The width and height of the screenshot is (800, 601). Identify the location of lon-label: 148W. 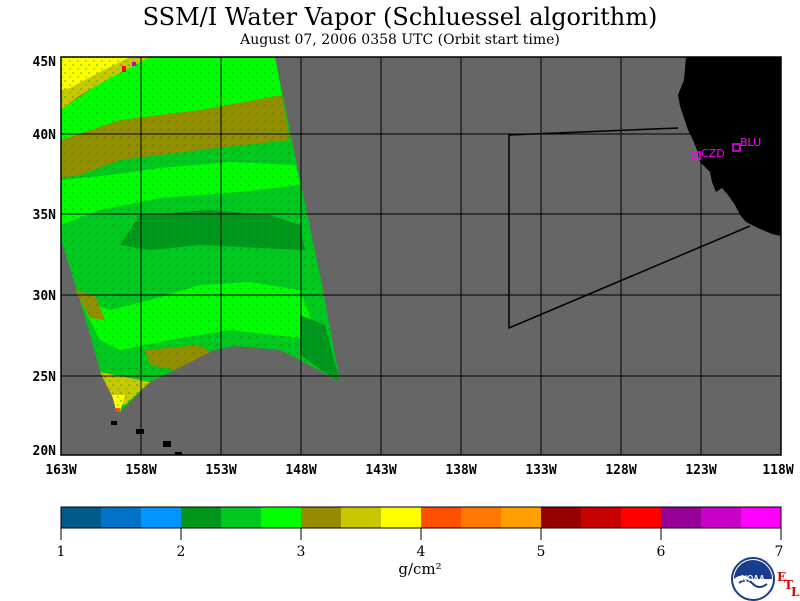
(300, 470).